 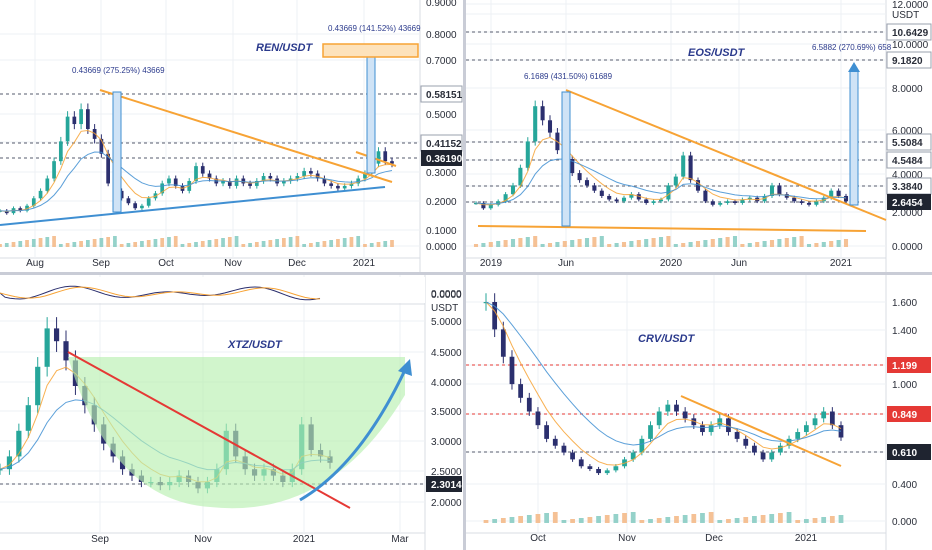 What do you see at coordinates (671, 263) in the screenshot?
I see `x-tick-label: 2020` at bounding box center [671, 263].